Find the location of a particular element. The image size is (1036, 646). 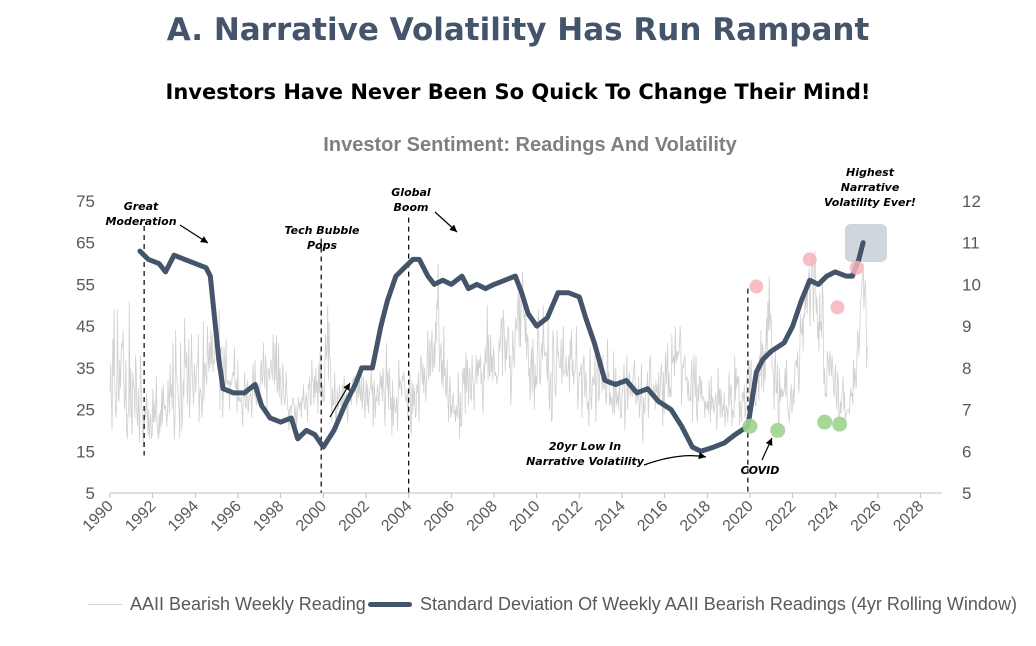

x-tick-label: 2012 is located at coordinates (567, 516).